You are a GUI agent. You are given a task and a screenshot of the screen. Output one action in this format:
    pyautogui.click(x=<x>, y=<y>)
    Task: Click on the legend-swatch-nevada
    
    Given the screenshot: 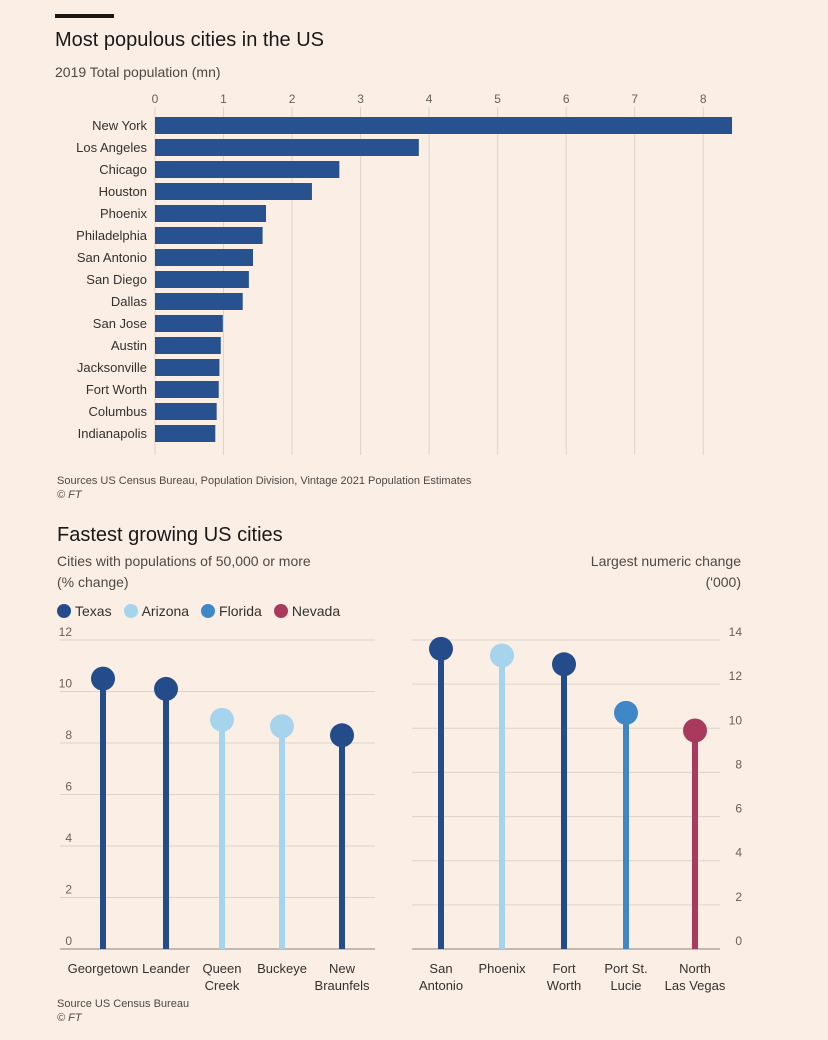 What is the action you would take?
    pyautogui.click(x=280, y=611)
    